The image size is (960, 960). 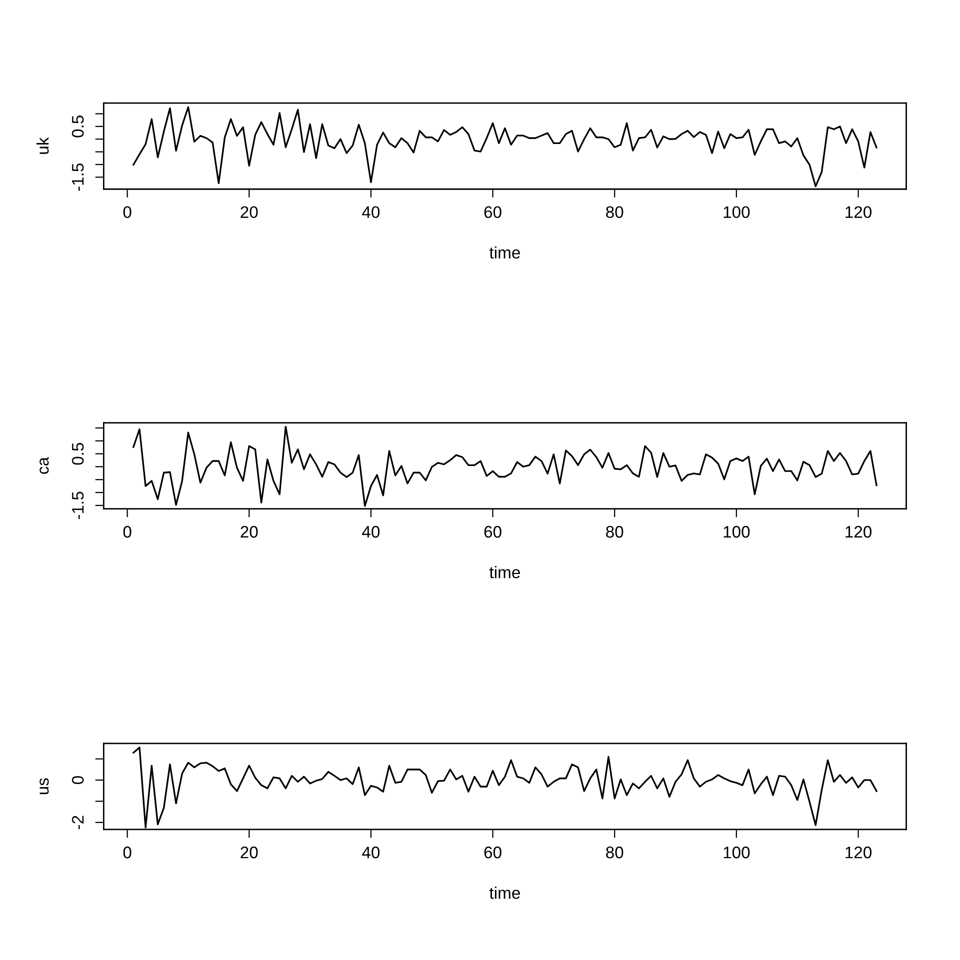 What do you see at coordinates (78, 780) in the screenshot?
I see `y-tick-label: 0` at bounding box center [78, 780].